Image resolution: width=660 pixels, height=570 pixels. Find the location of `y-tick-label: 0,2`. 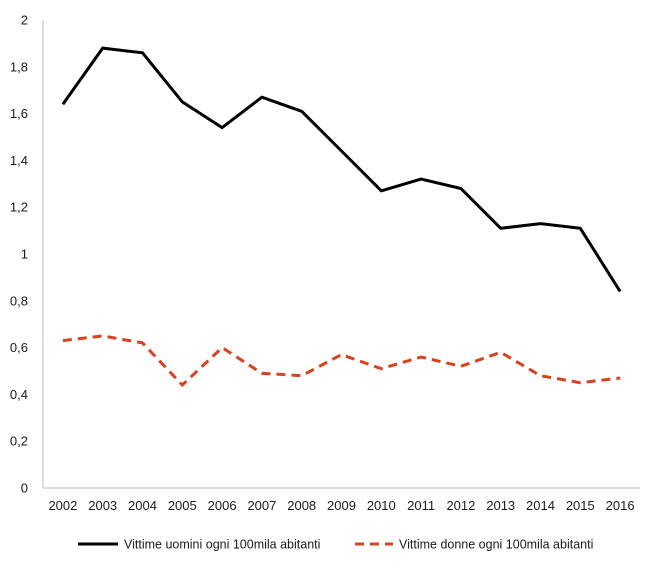

y-tick-label: 0,2 is located at coordinates (19, 441).